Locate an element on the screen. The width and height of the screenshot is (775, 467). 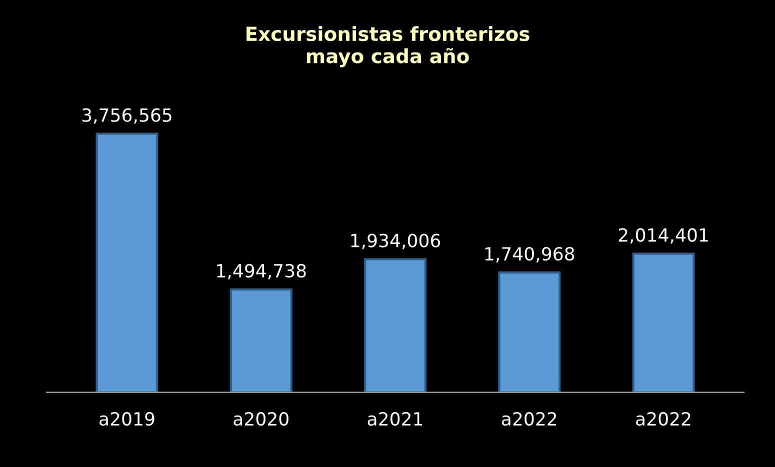
data-label: 3,756,565 is located at coordinates (127, 116).